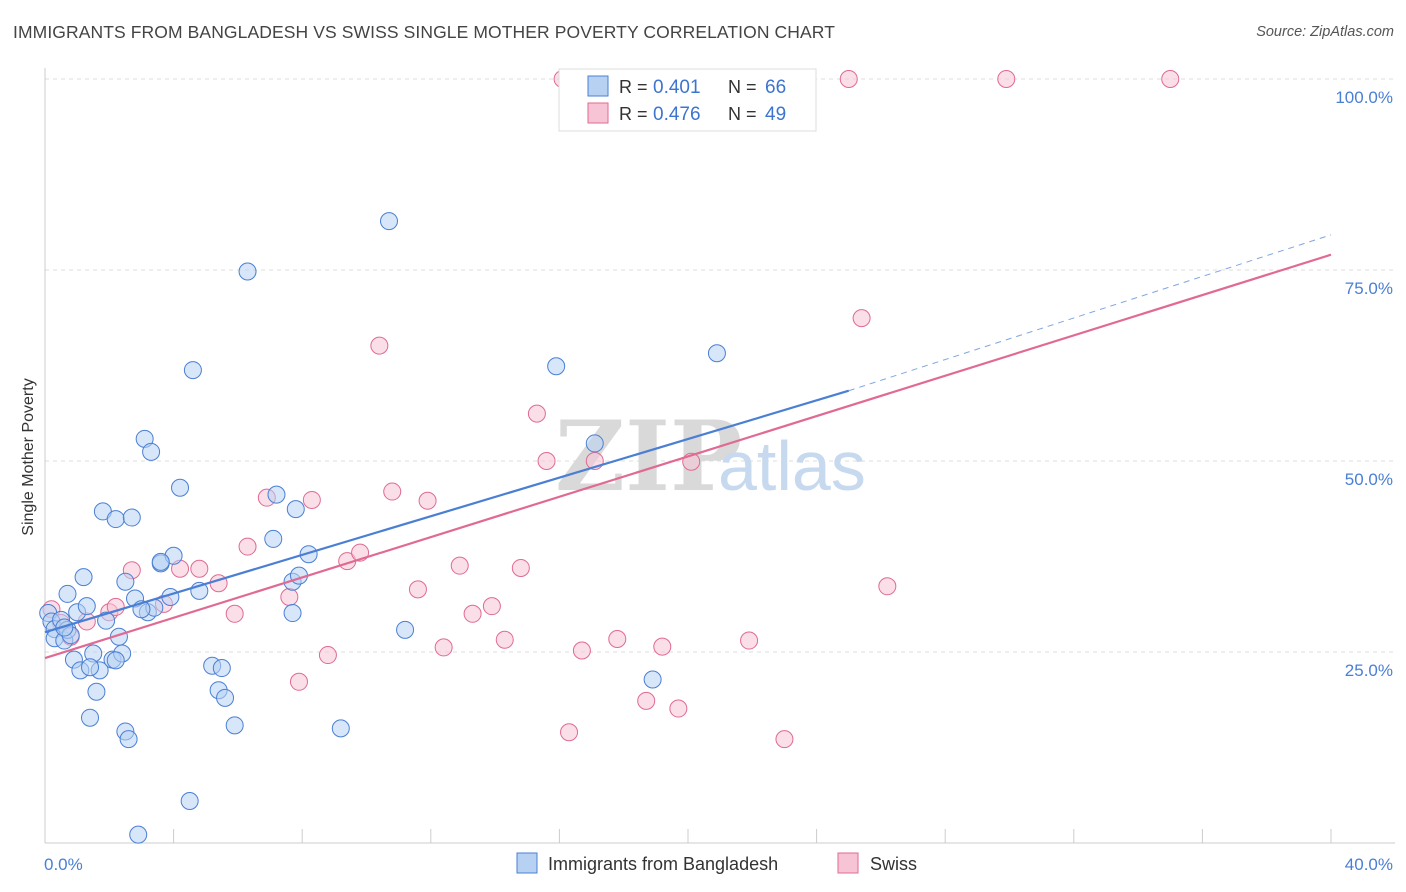  Describe the element at coordinates (636, 87) in the screenshot. I see `legend-r-label-1: R =` at that location.